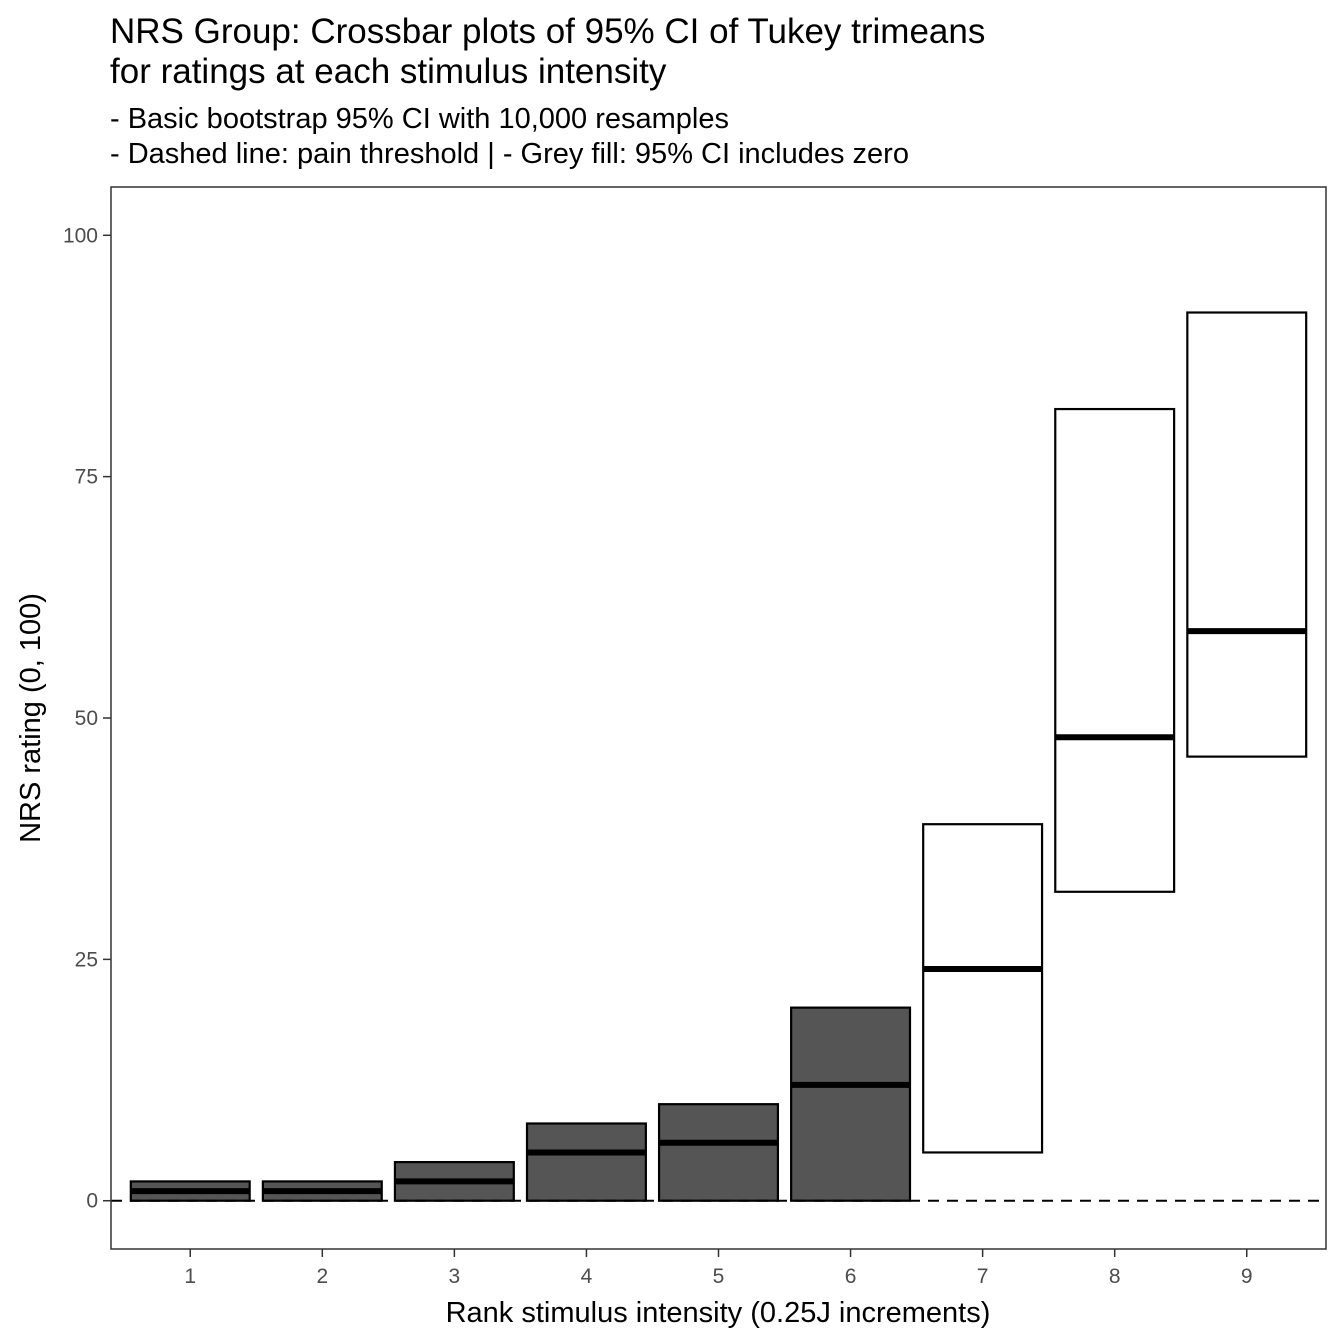 This screenshot has width=1344, height=1344. I want to click on x-tick-label: 2, so click(322, 1276).